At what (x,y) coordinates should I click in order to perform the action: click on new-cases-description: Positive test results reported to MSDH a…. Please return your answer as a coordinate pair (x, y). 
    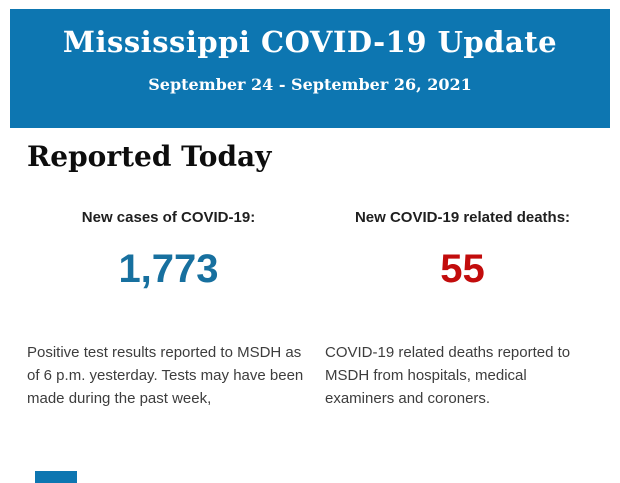
    Looking at the image, I should click on (165, 375).